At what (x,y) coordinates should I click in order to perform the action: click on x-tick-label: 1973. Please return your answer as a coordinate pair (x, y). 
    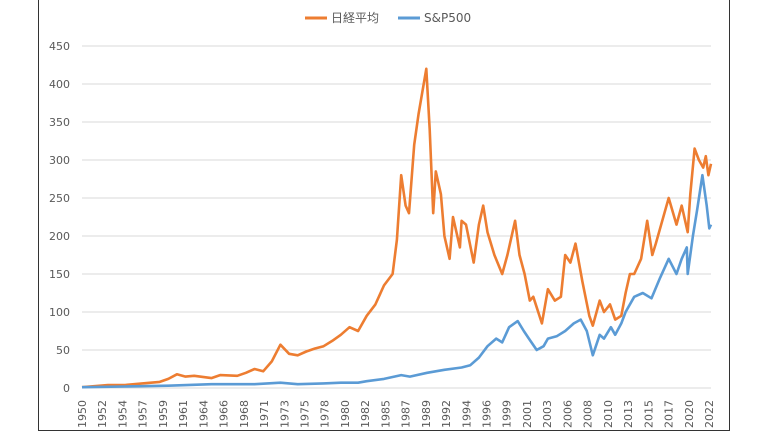
    Looking at the image, I should click on (284, 414).